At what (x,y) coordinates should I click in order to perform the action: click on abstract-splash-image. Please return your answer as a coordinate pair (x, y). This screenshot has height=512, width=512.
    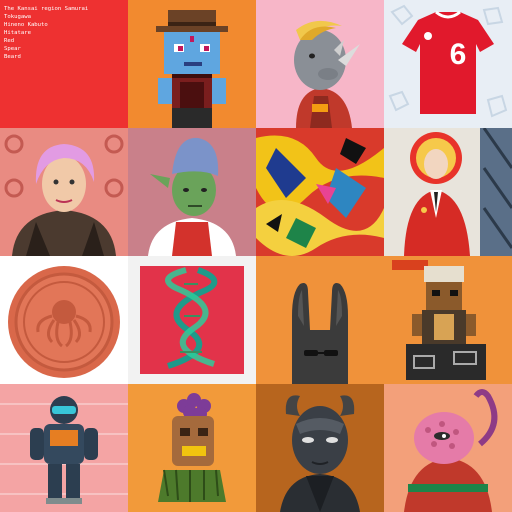
    Looking at the image, I should click on (320, 192).